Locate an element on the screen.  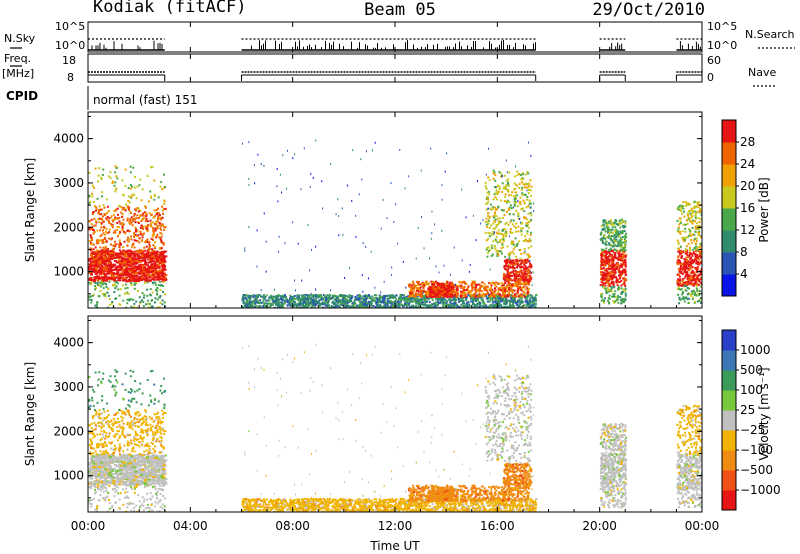
cpid-value: normal (fast) 151 is located at coordinates (145, 100).